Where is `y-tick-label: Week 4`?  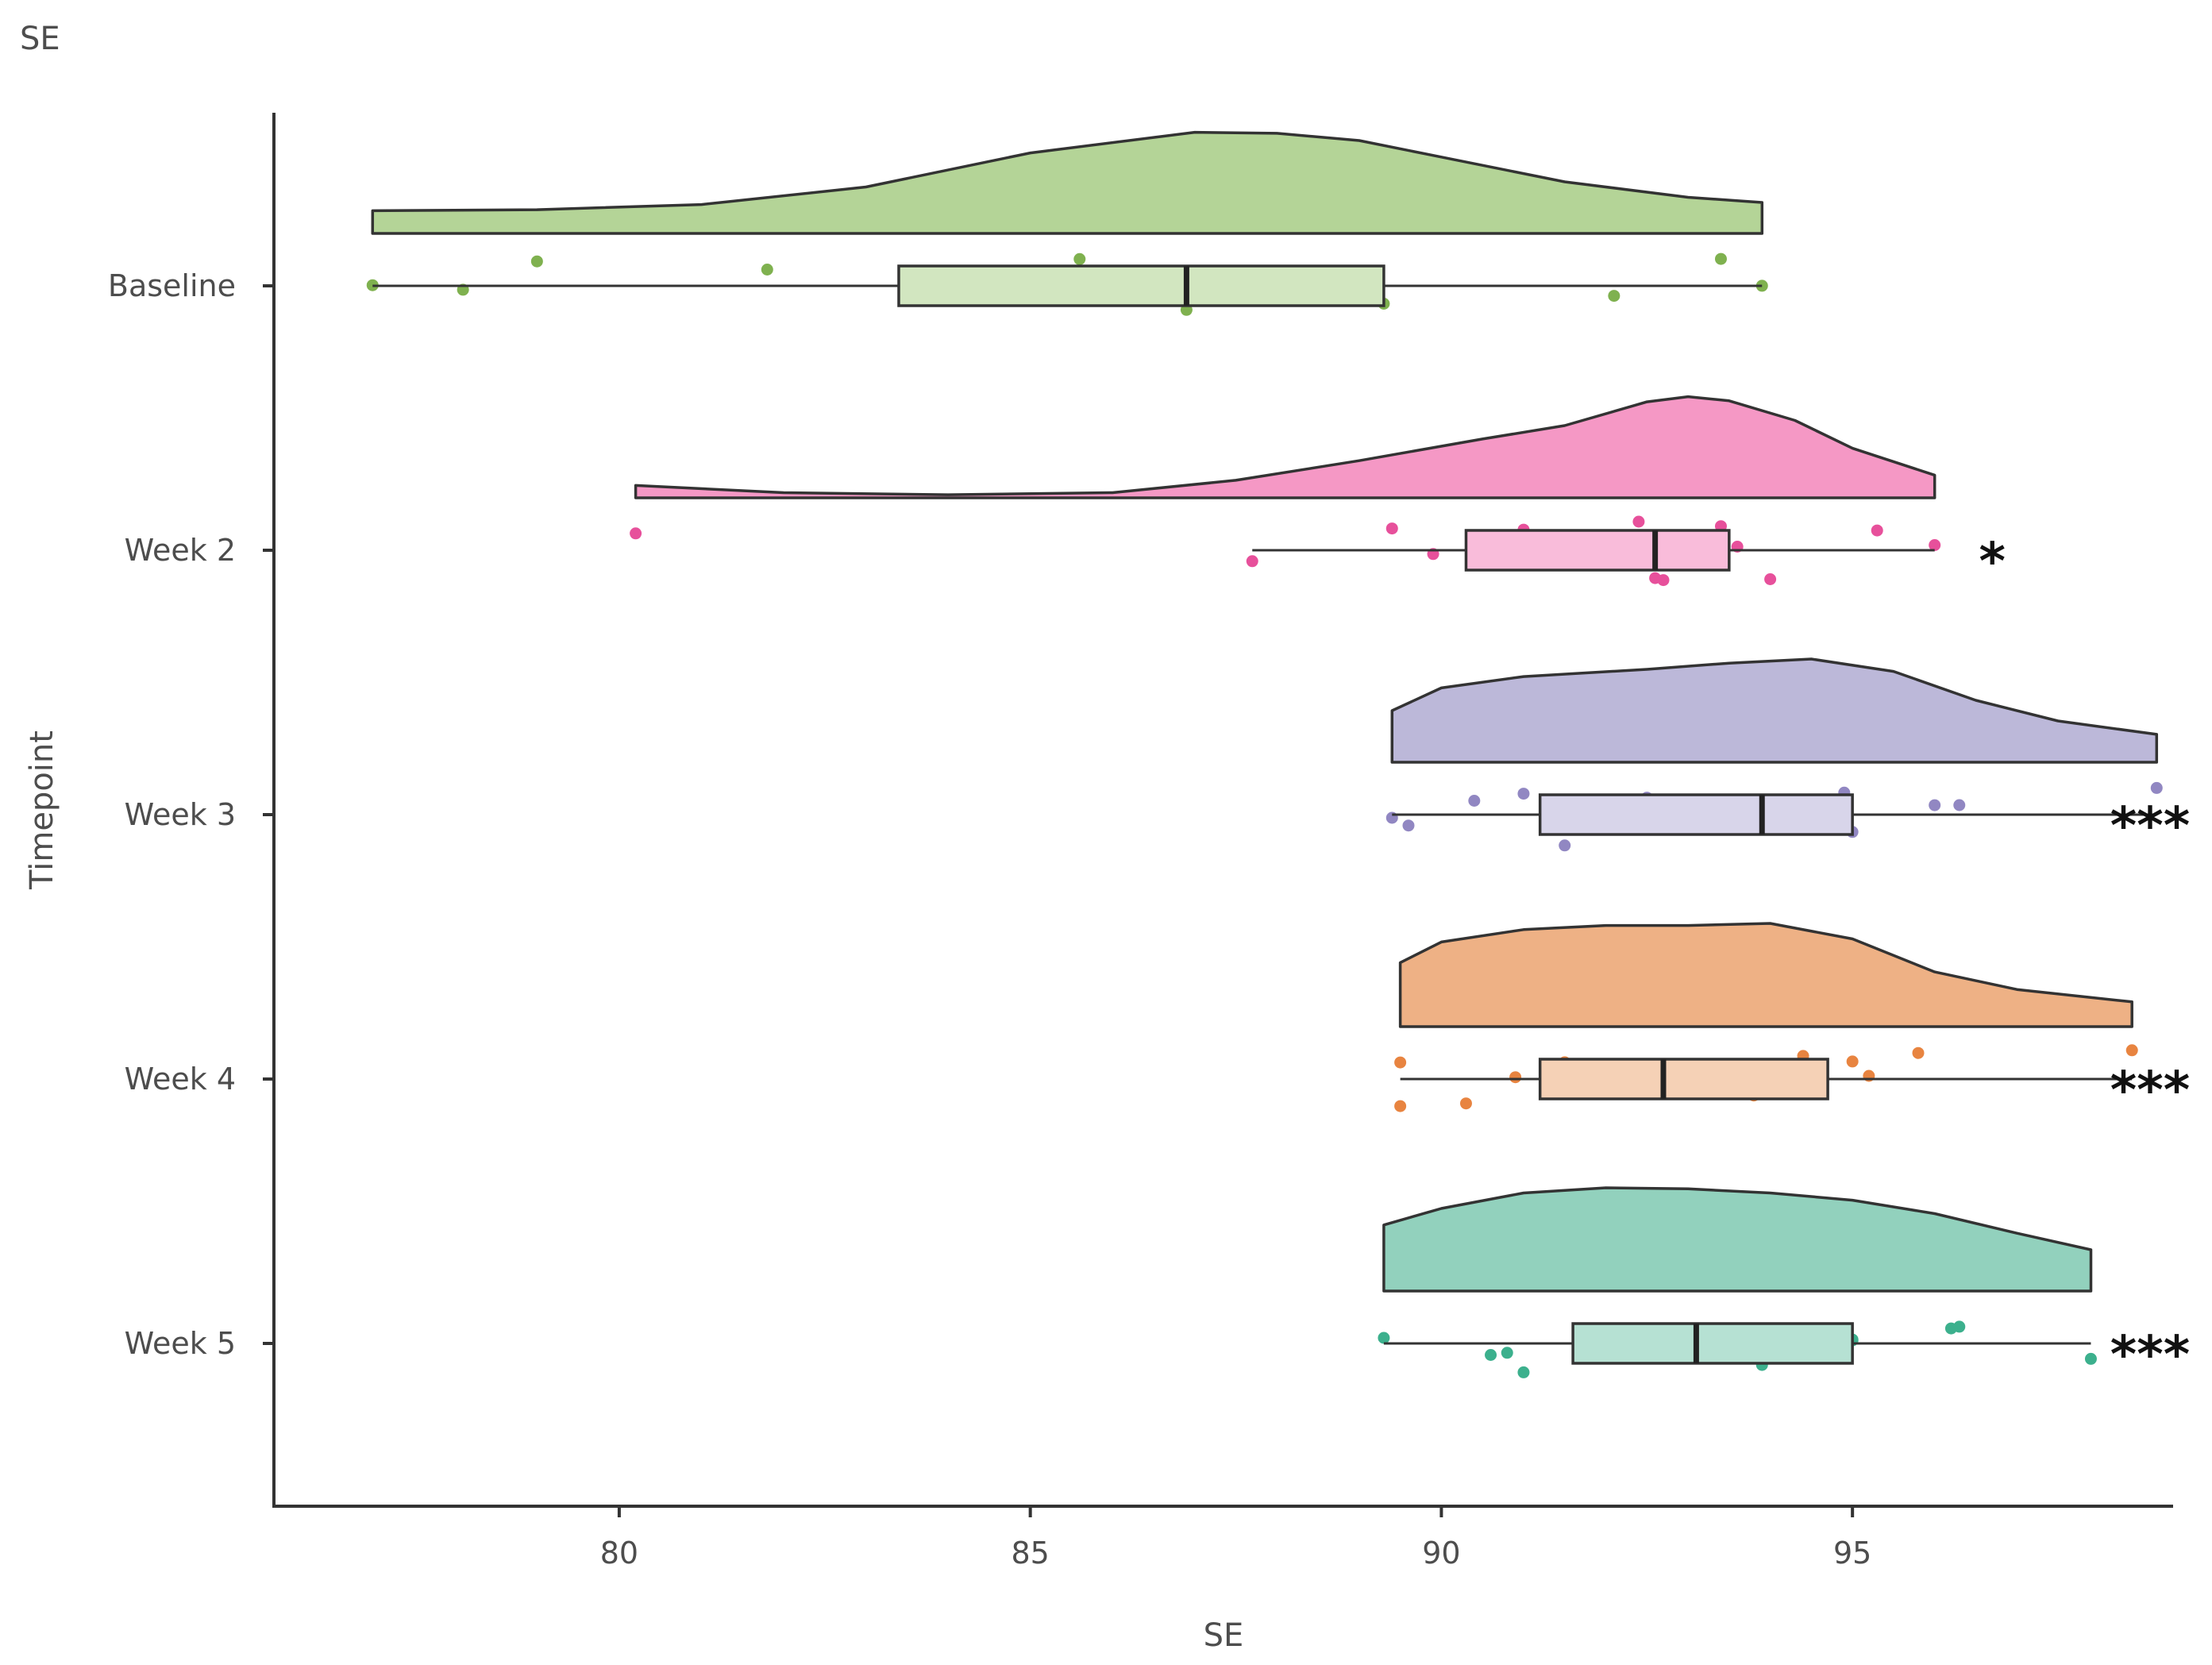
y-tick-label: Week 4 is located at coordinates (180, 1079).